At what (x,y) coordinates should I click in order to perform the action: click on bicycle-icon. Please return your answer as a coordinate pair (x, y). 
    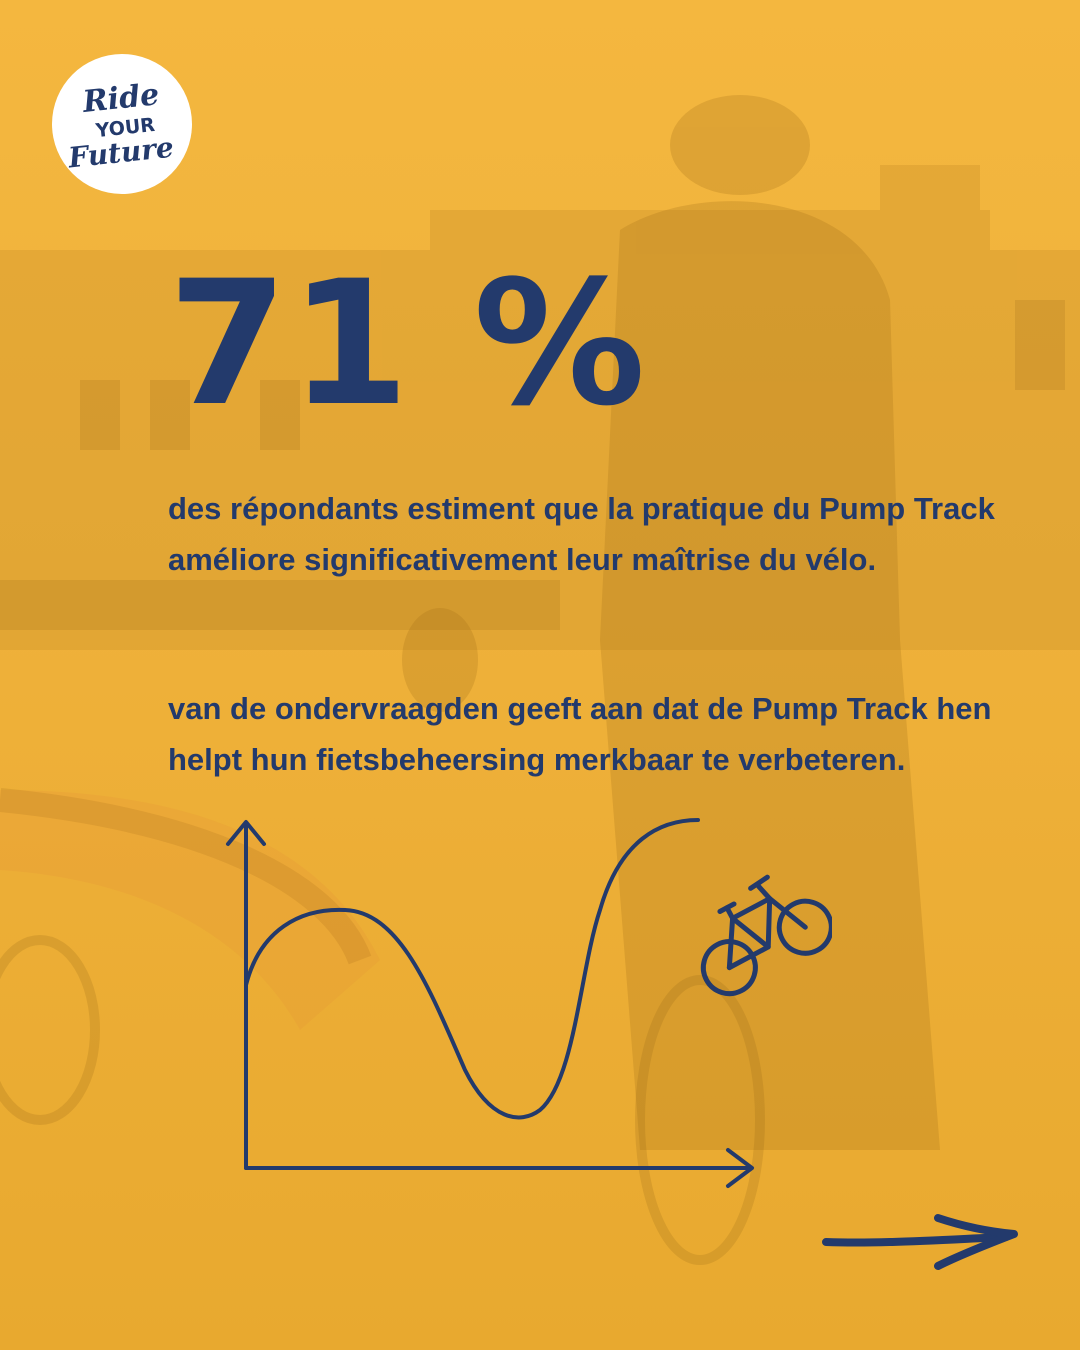
    Looking at the image, I should click on (766, 935).